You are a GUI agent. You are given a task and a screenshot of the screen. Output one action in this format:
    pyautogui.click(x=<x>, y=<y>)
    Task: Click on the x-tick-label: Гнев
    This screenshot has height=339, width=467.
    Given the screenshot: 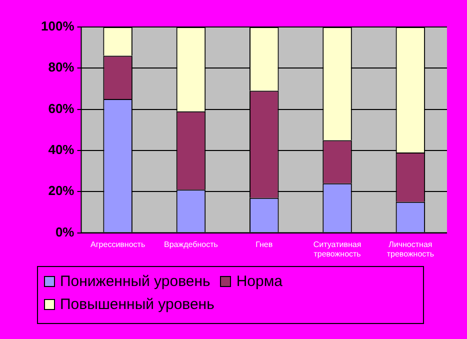 What is the action you would take?
    pyautogui.click(x=264, y=244)
    